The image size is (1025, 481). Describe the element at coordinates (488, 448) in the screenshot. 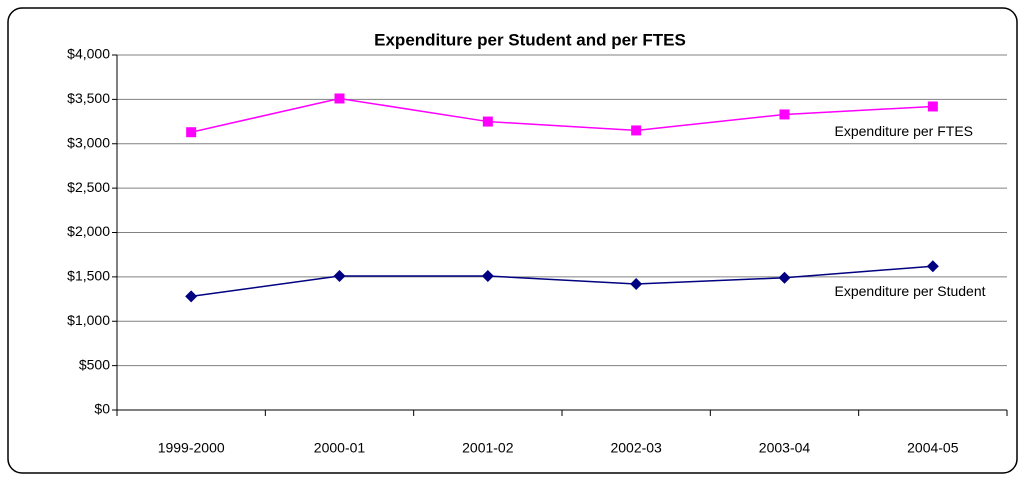

I see `x-tick-label: 2001-02` at that location.